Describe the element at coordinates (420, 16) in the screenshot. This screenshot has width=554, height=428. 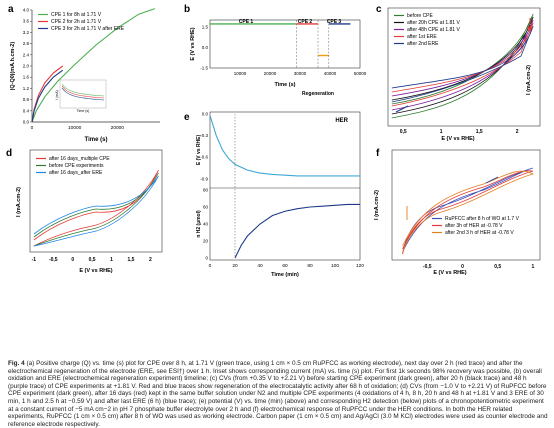
I see `panel-c-legend-label: before CPE` at that location.